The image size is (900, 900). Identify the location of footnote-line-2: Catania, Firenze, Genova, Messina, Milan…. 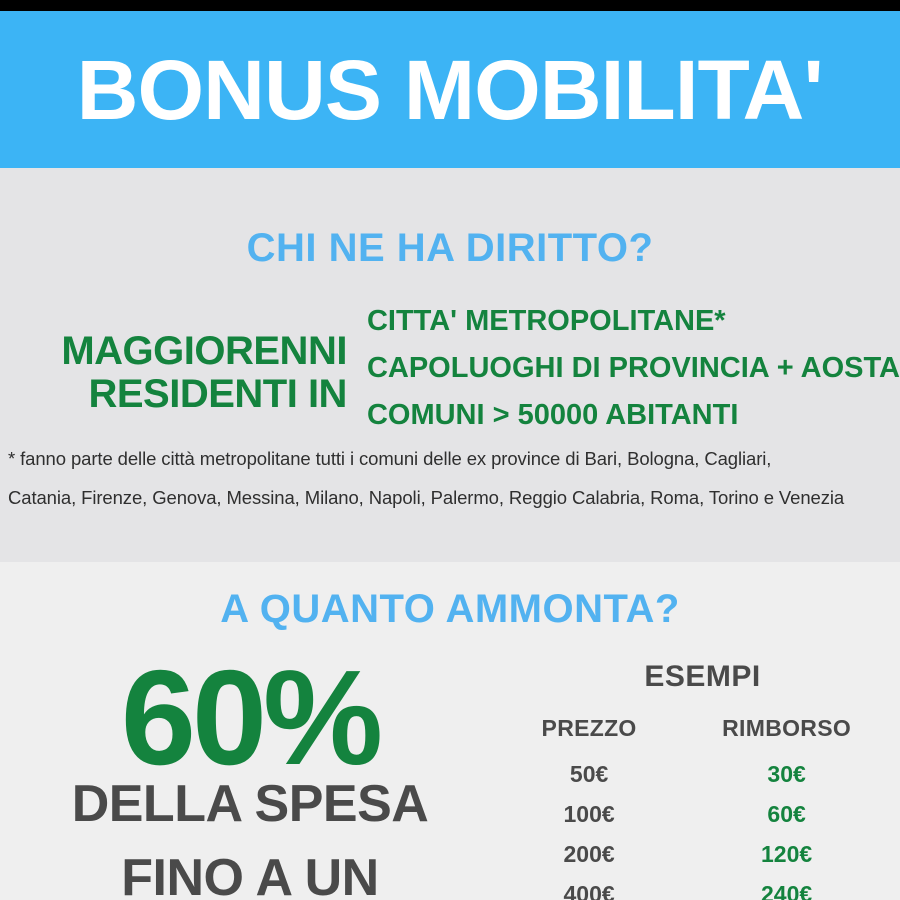
(426, 497).